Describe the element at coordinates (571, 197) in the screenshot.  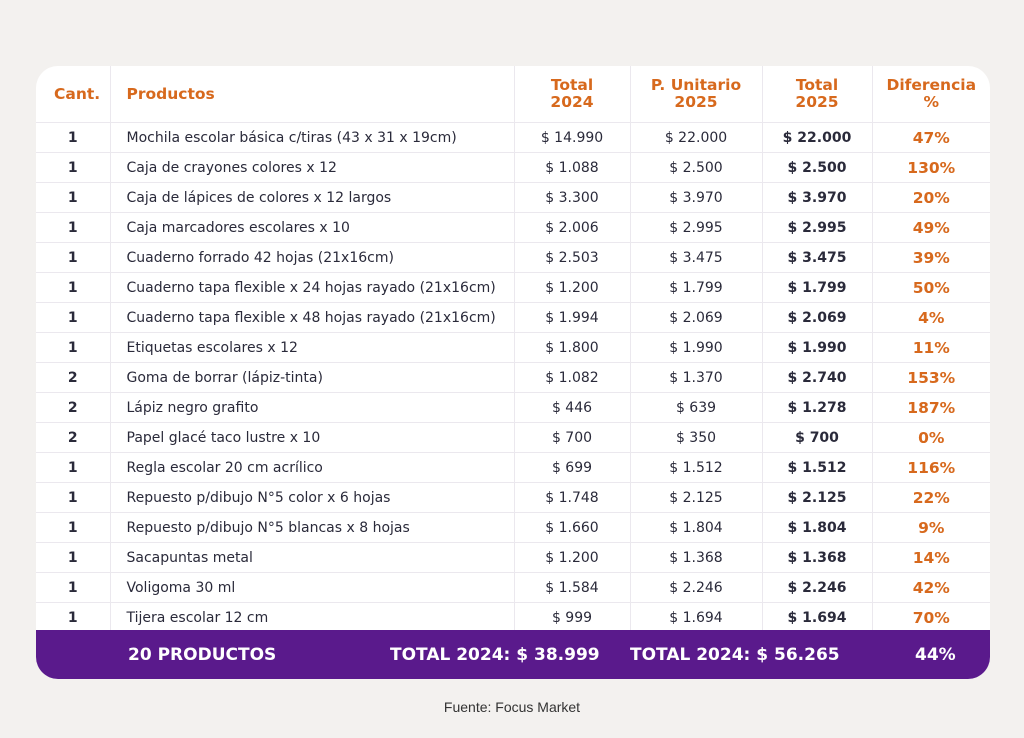
I see `cell-total-2024: $ 3.300` at that location.